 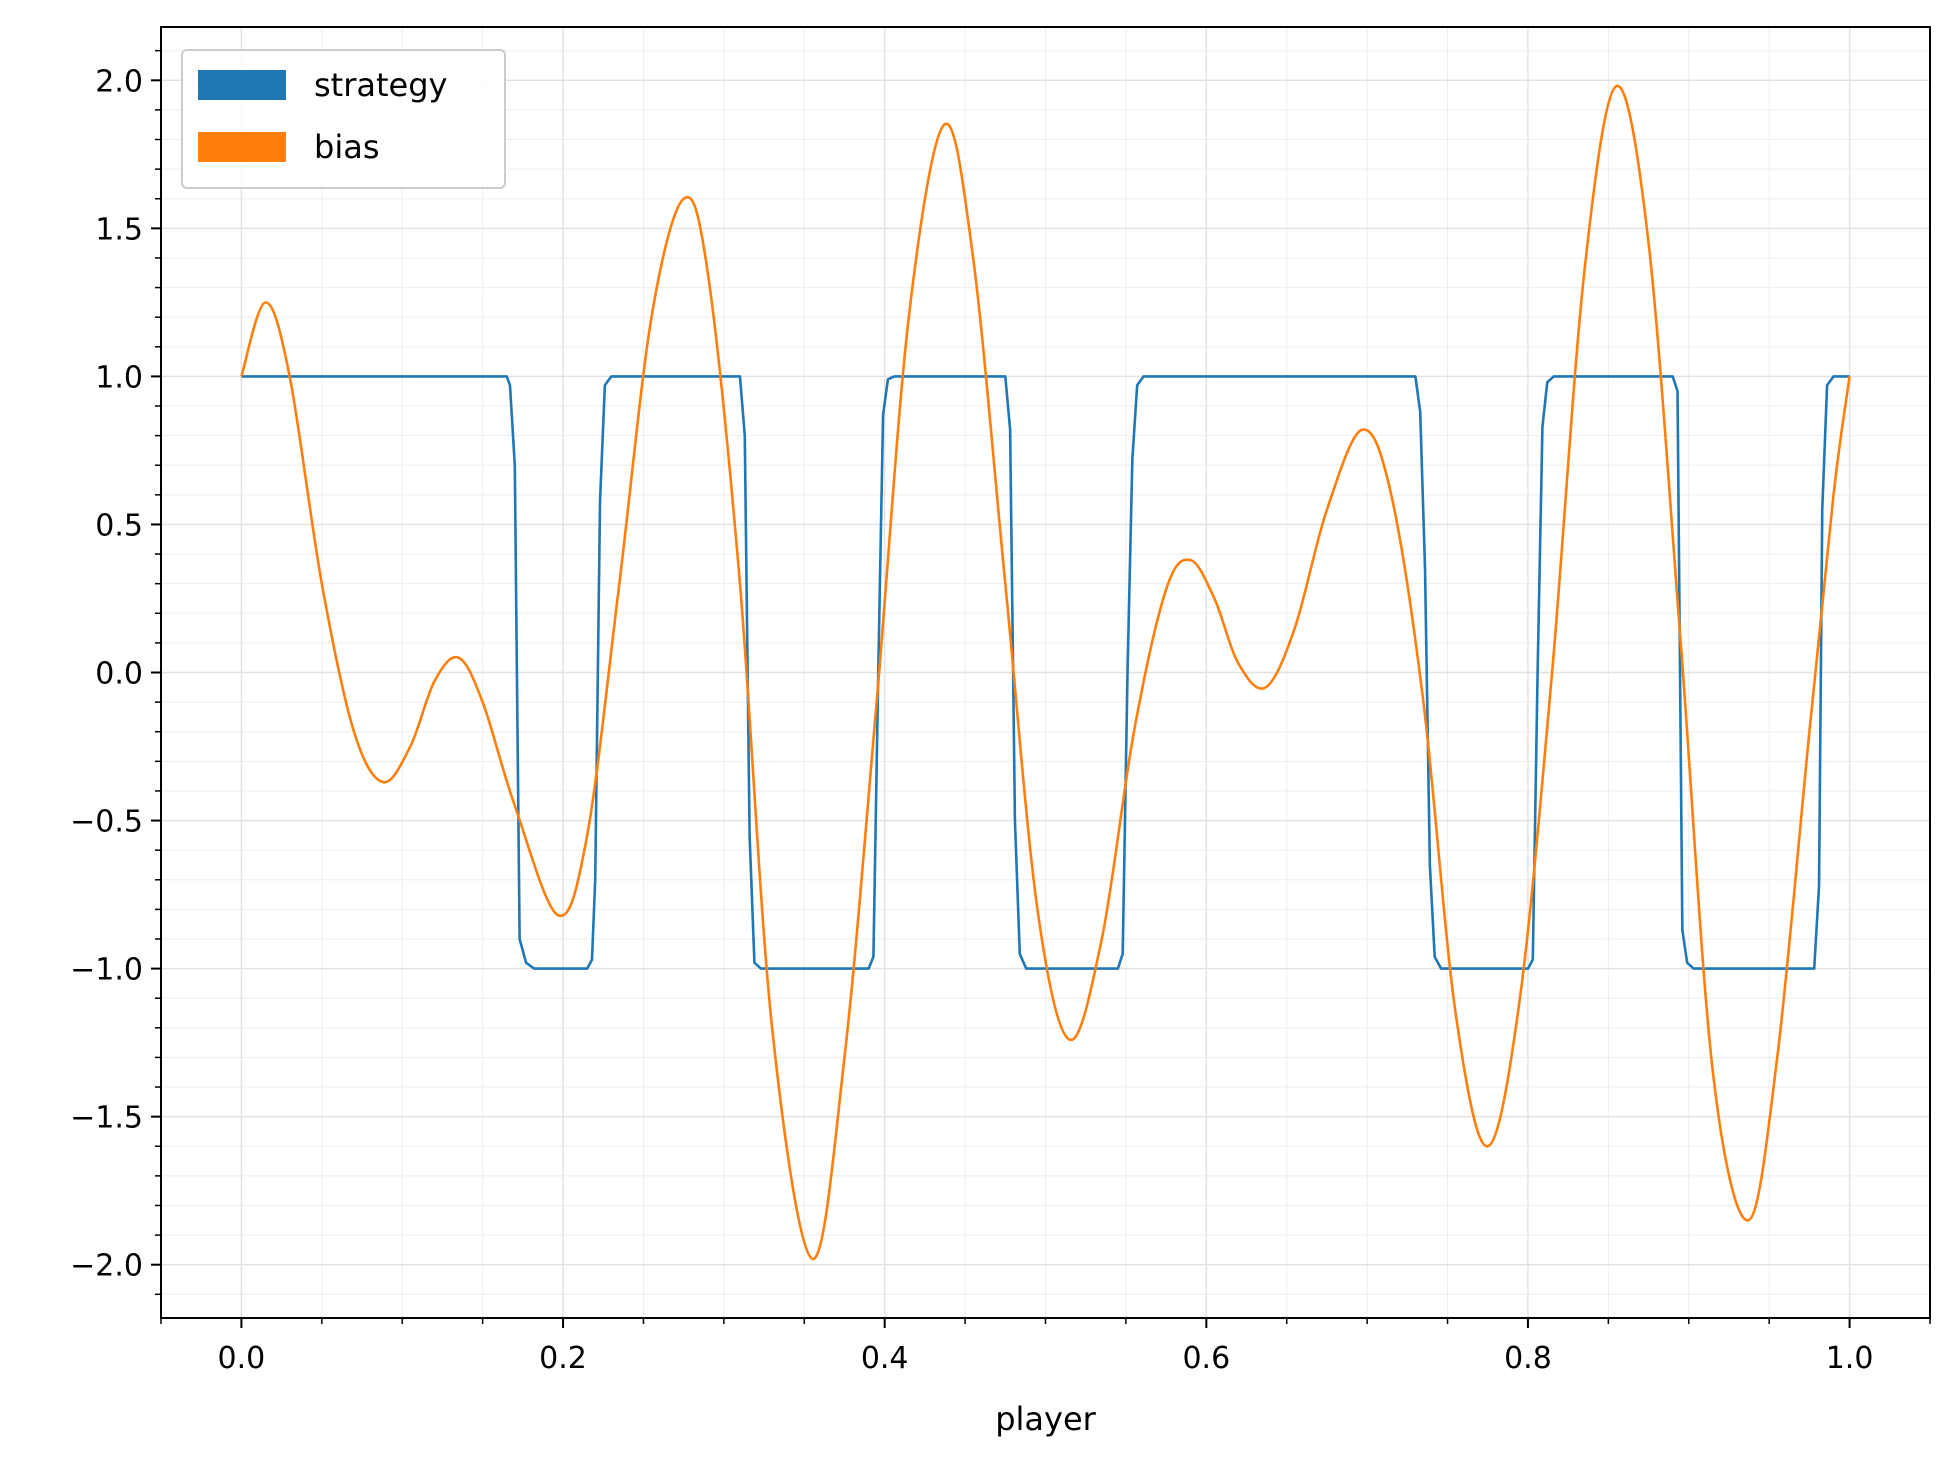 I want to click on y-tick-label: −1.0, so click(x=106, y=970).